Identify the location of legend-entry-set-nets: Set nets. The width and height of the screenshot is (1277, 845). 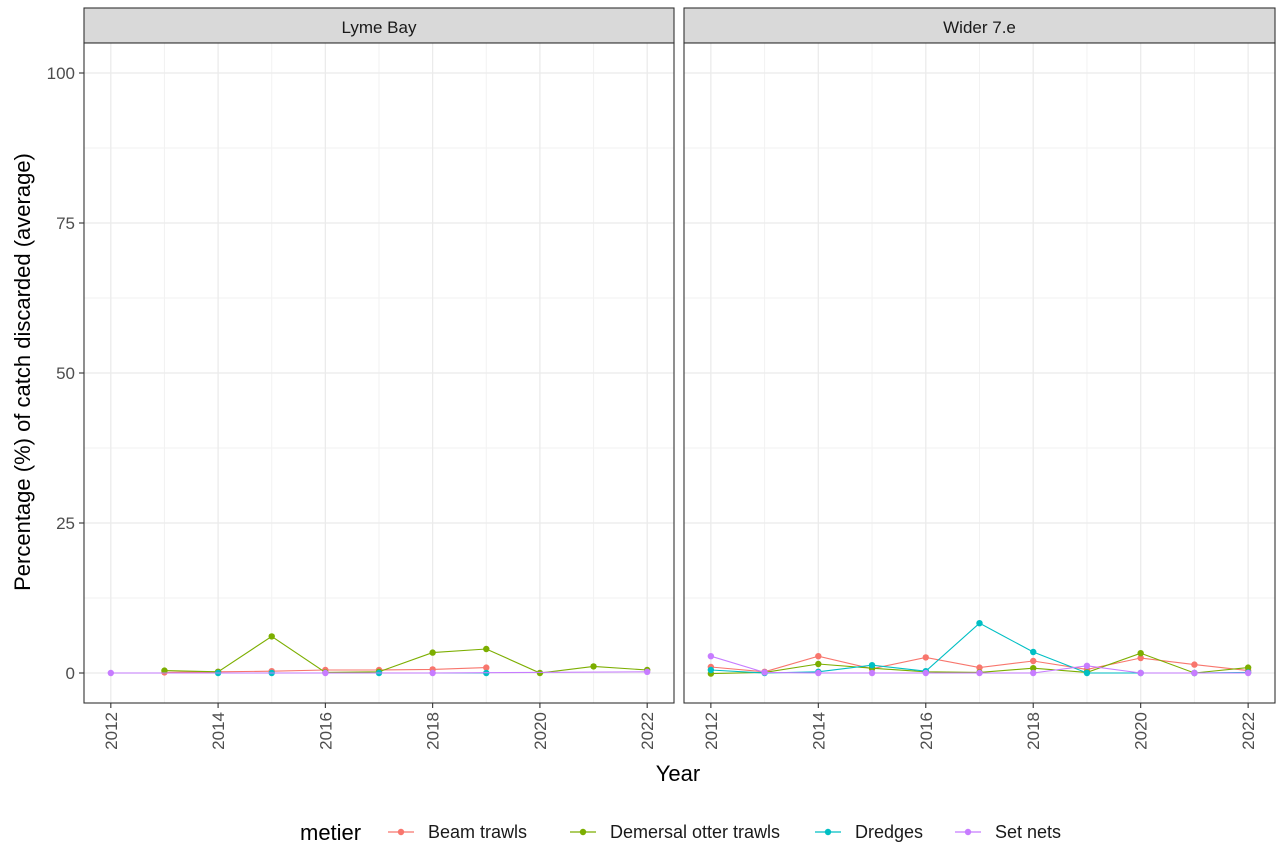
(1008, 832).